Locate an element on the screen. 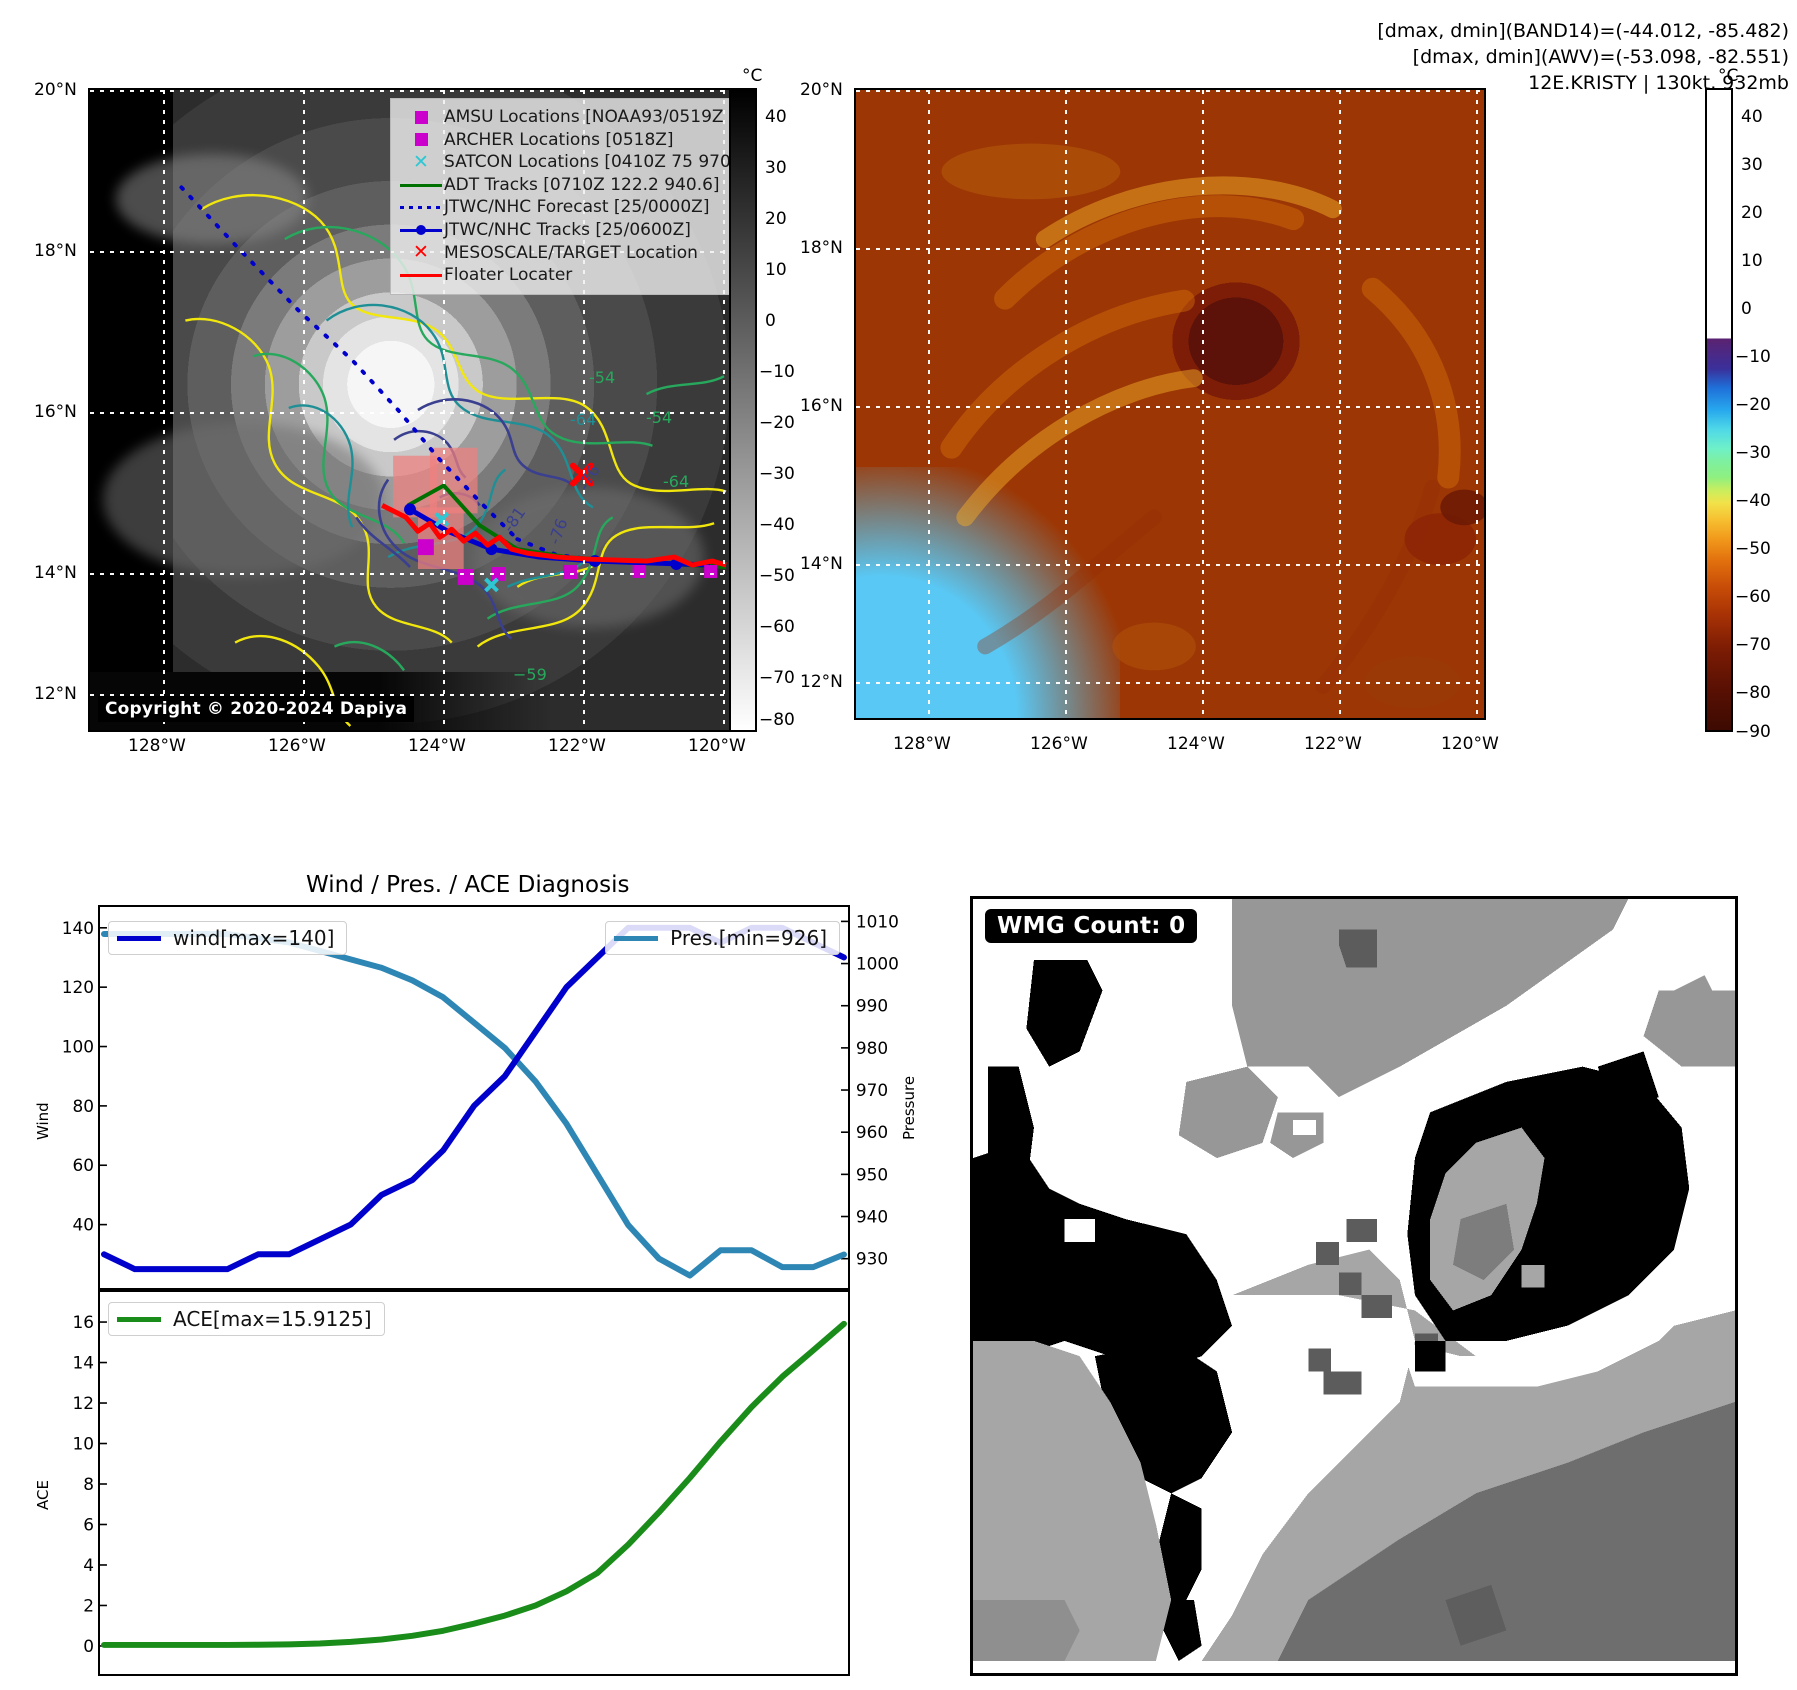 This screenshot has height=1690, width=1797. awv-colorbar-tick: 0 is located at coordinates (1746, 309).